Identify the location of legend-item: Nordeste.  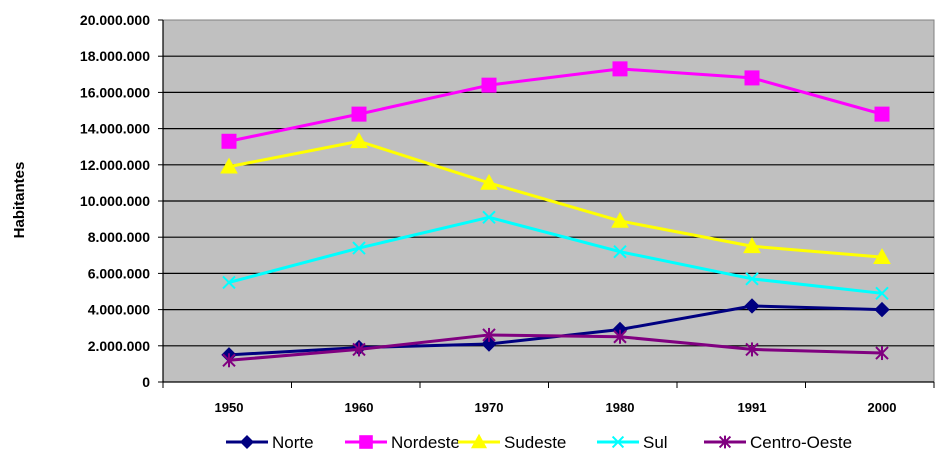
(402, 442).